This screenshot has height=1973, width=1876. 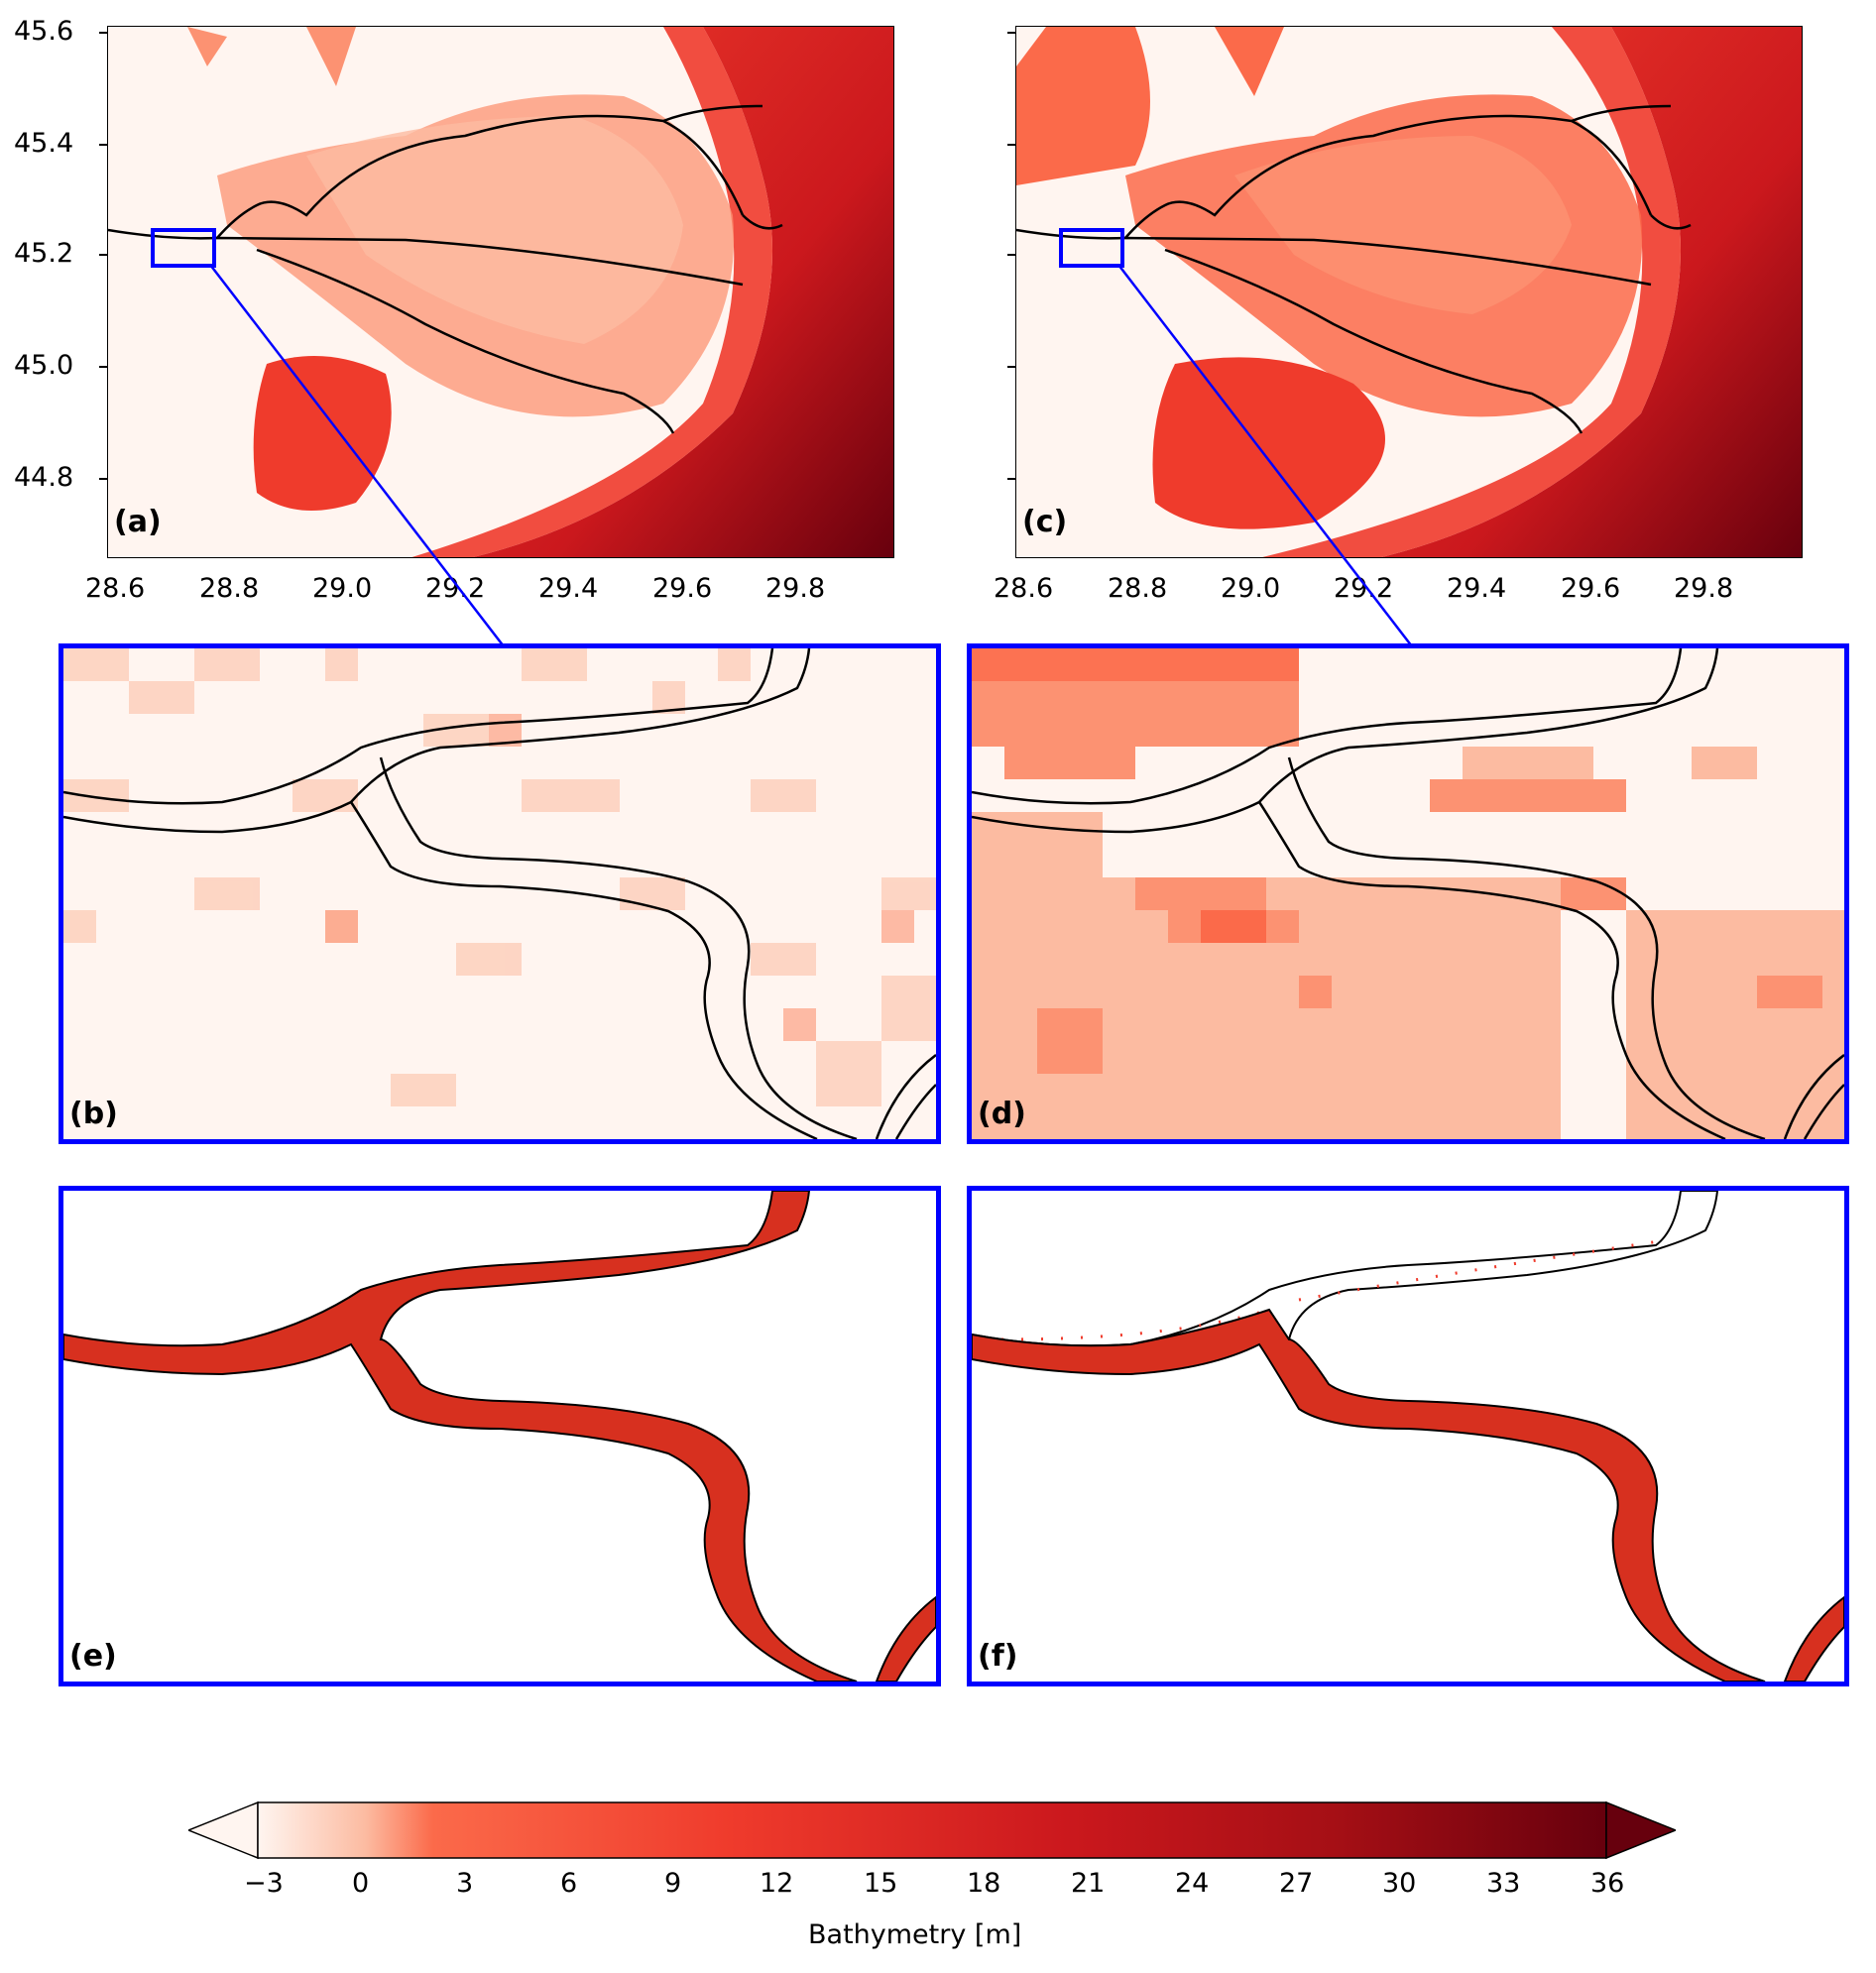 What do you see at coordinates (223, 1830) in the screenshot?
I see `colorbar-extend-min` at bounding box center [223, 1830].